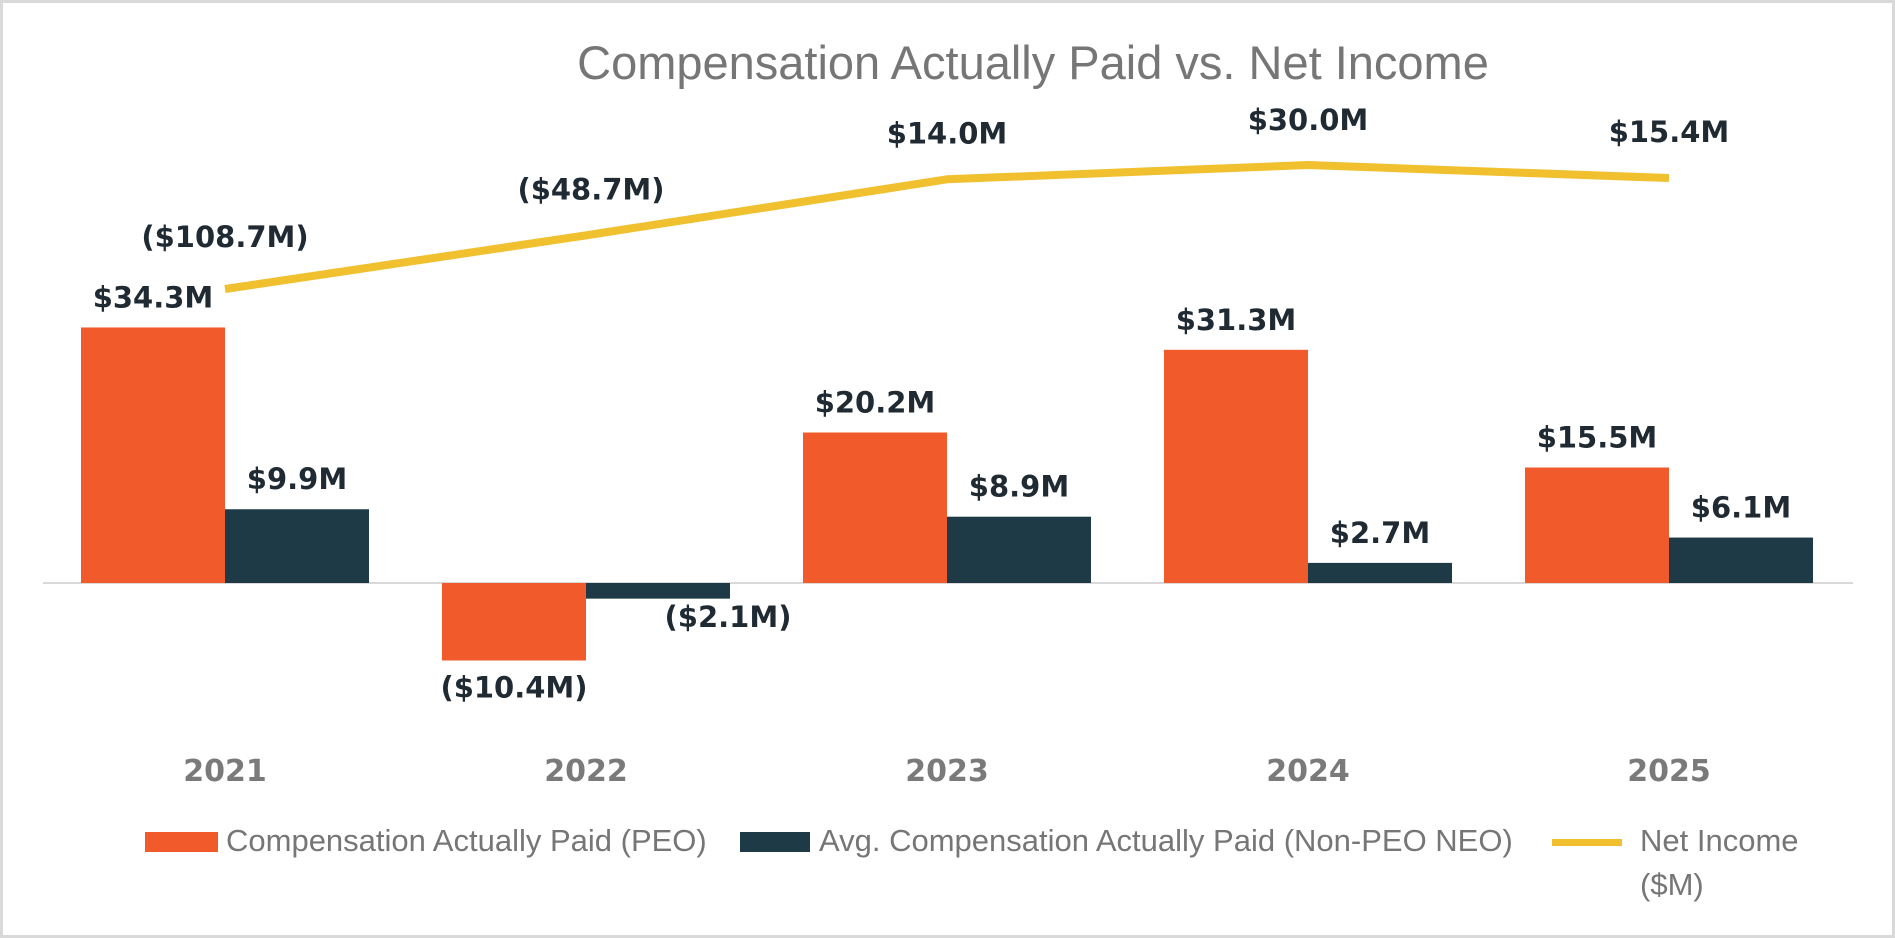 Image resolution: width=1895 pixels, height=938 pixels. I want to click on bar-s1-2023, so click(1019, 549).